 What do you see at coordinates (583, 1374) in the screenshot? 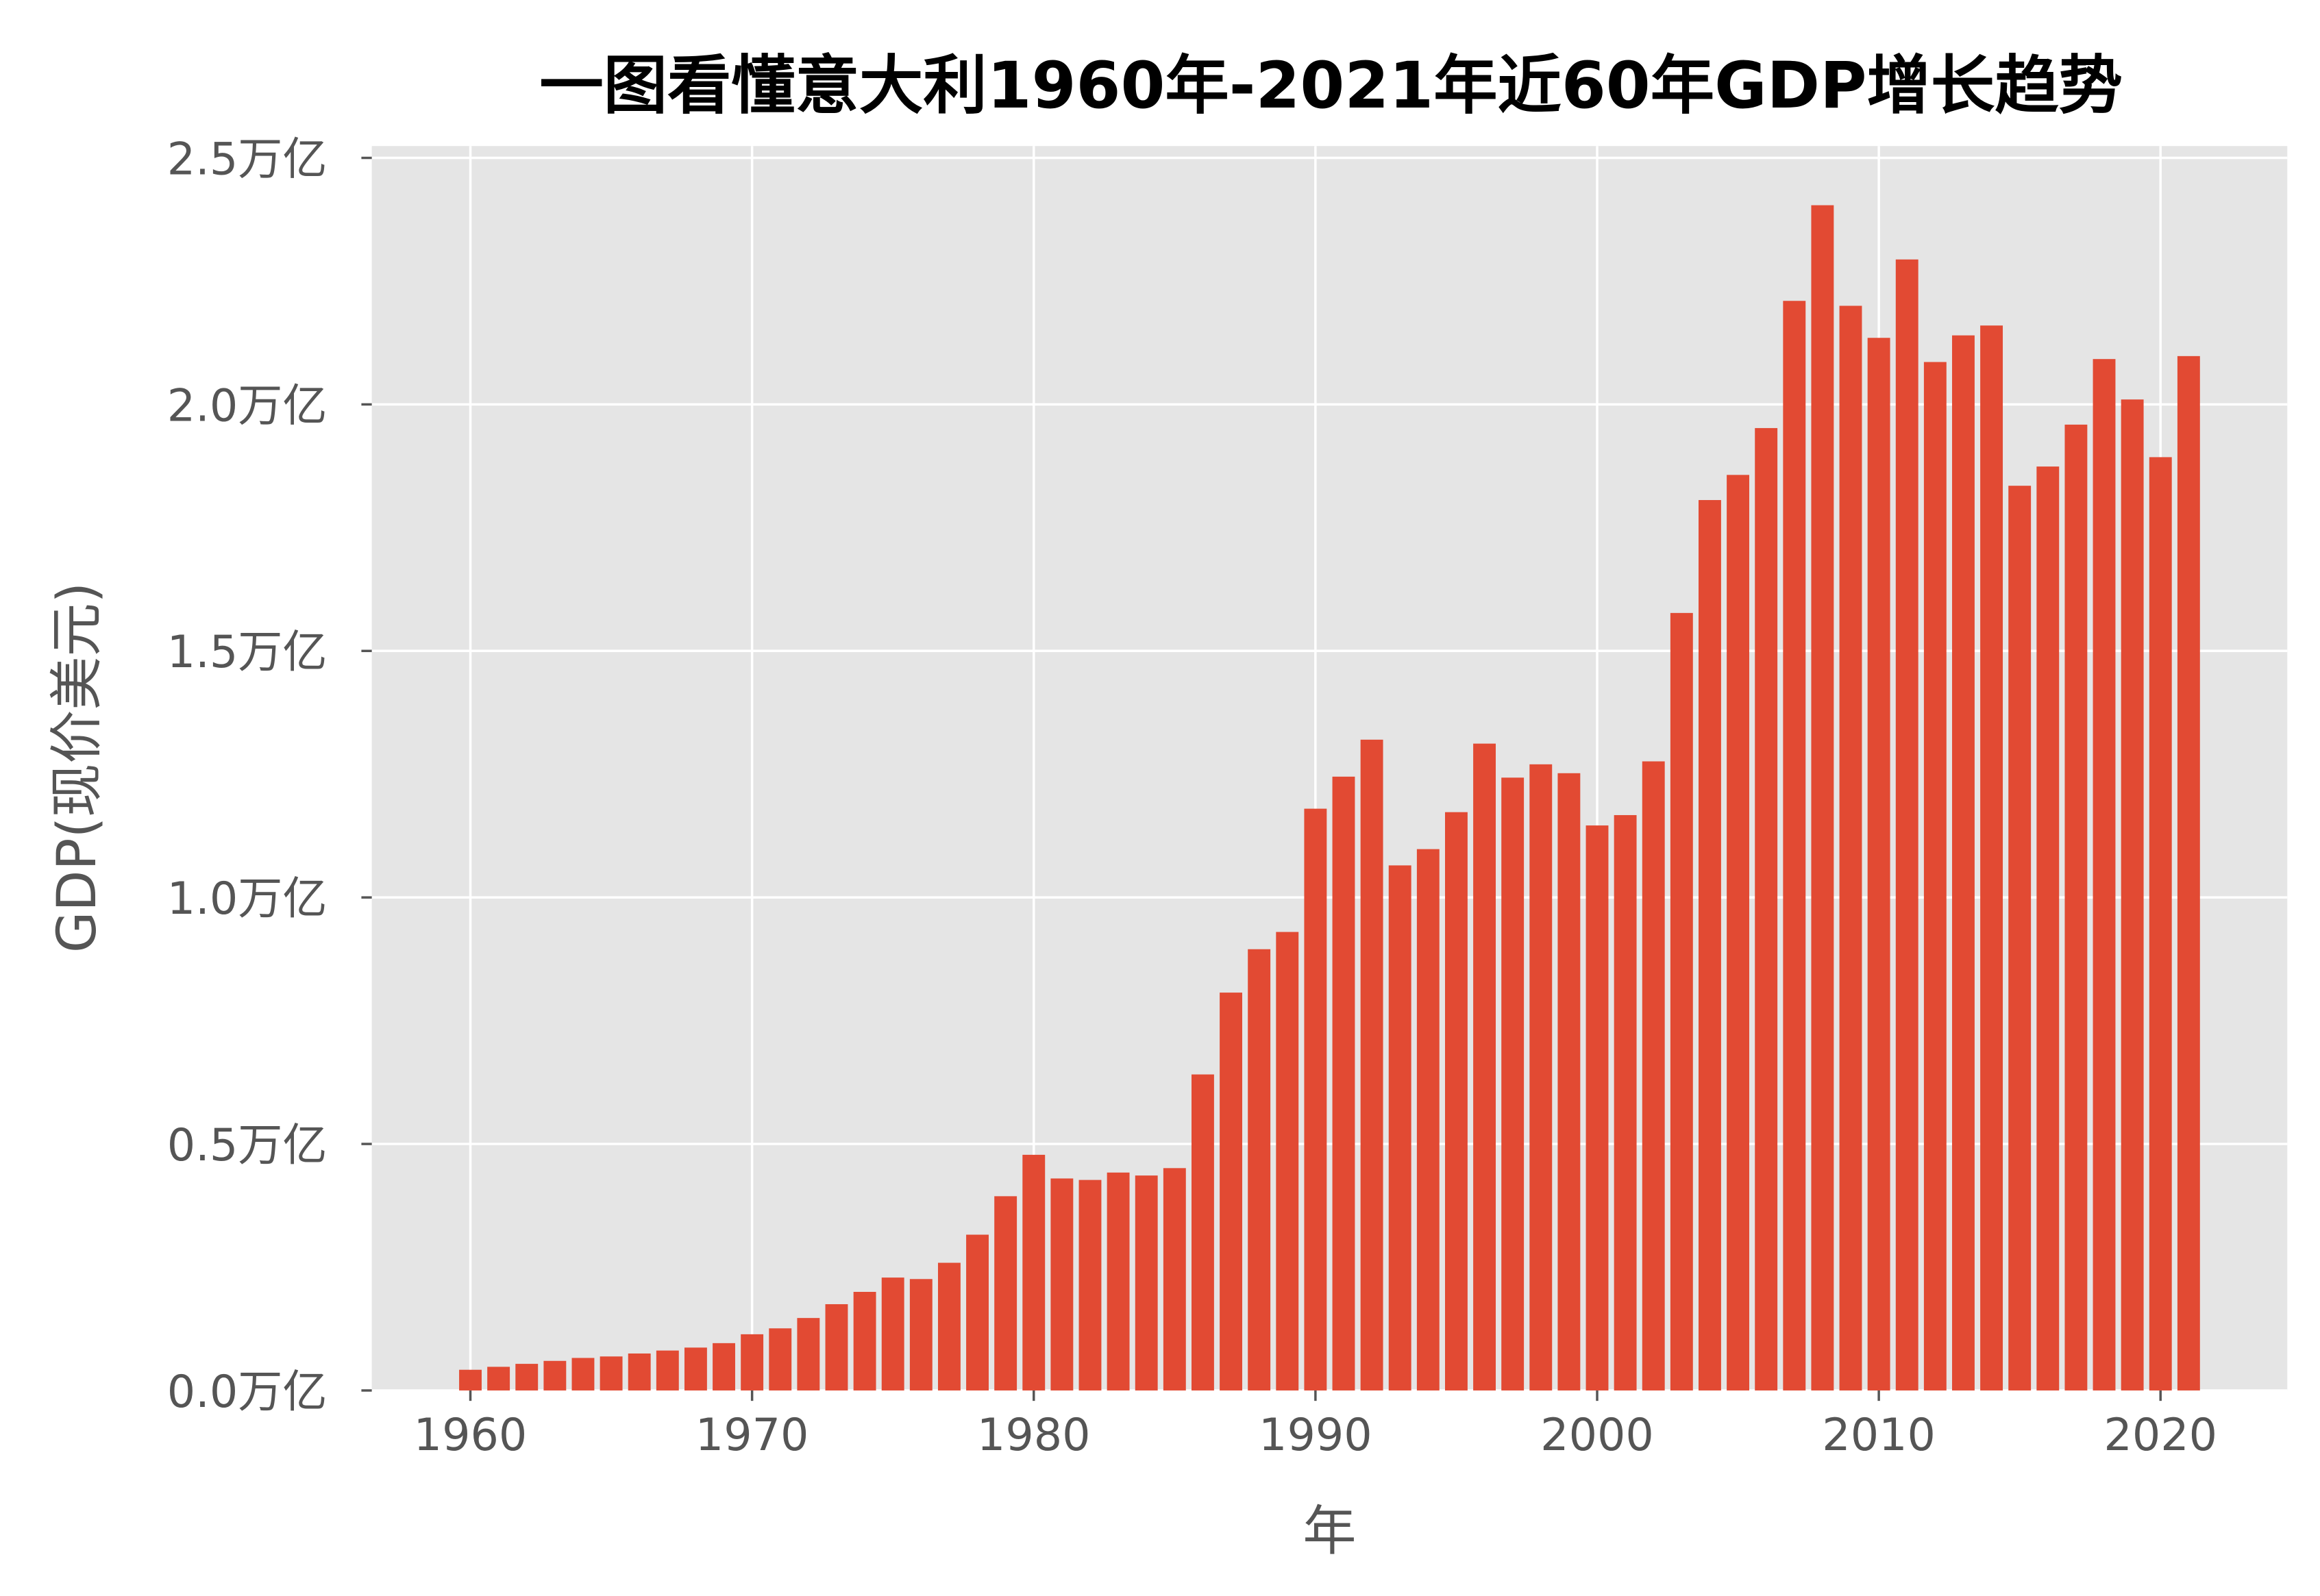
I see `bar-1964` at bounding box center [583, 1374].